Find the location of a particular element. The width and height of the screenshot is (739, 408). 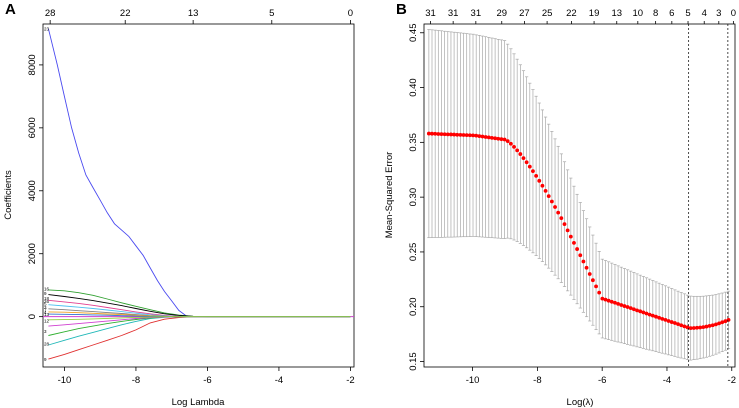

panel-a-series-label: 16 is located at coordinates (47, 288).